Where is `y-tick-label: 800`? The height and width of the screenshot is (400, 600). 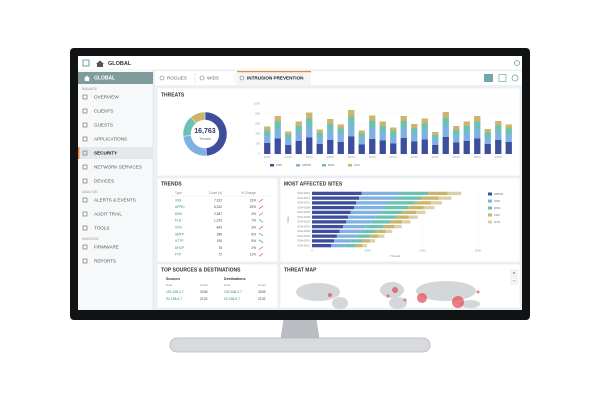 y-tick-label: 800 is located at coordinates (257, 114).